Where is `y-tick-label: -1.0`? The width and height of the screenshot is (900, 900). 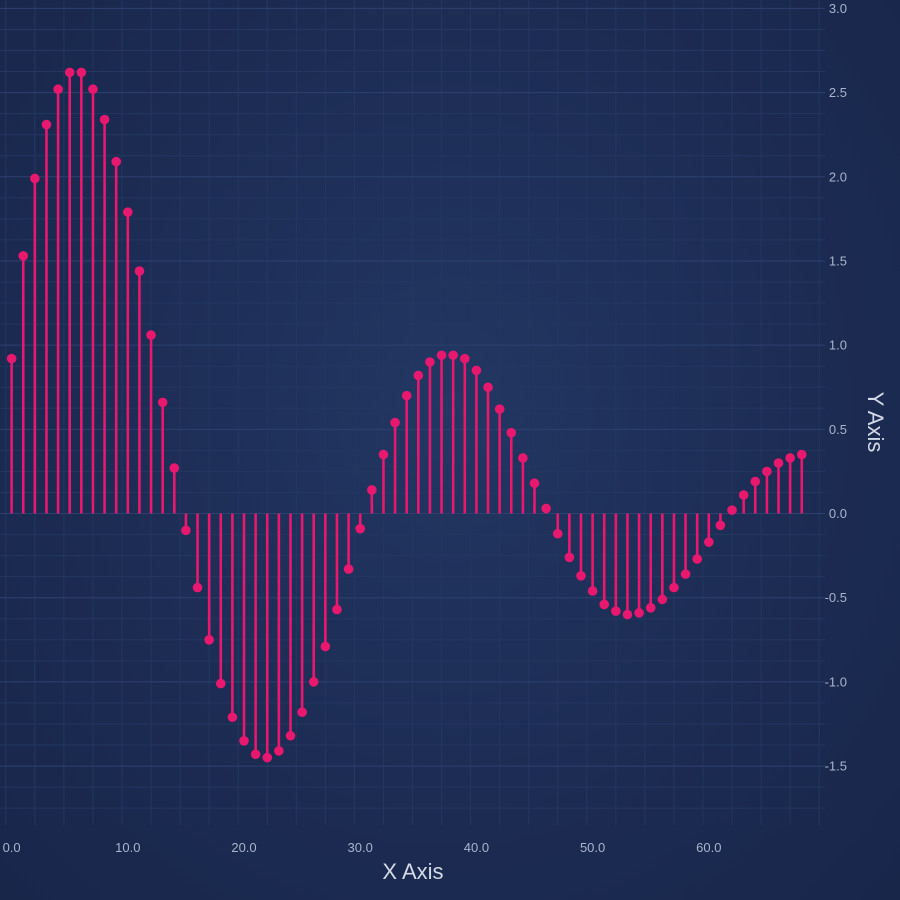
y-tick-label: -1.0 is located at coordinates (836, 681).